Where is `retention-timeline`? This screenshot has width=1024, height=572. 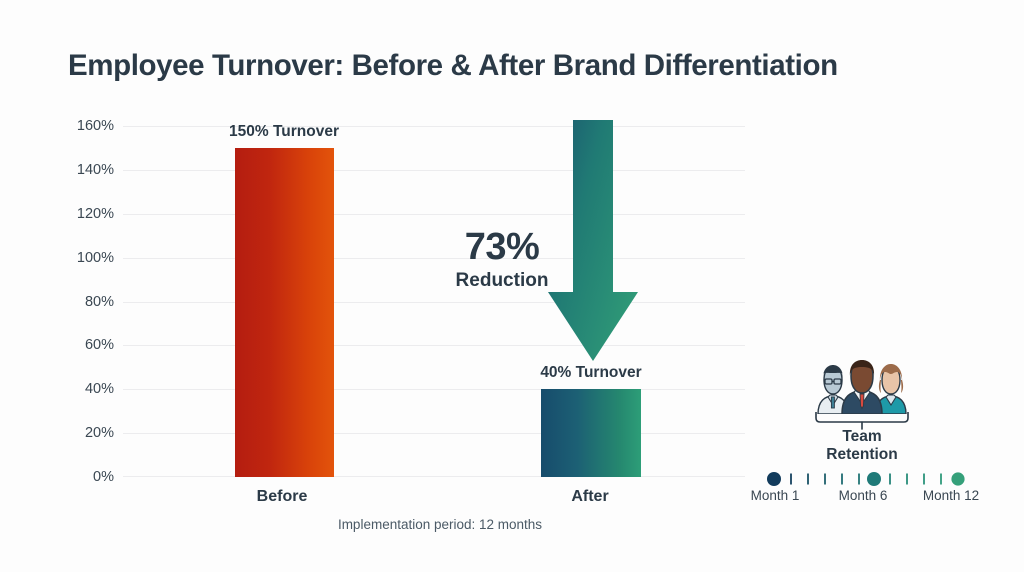
retention-timeline is located at coordinates (866, 479).